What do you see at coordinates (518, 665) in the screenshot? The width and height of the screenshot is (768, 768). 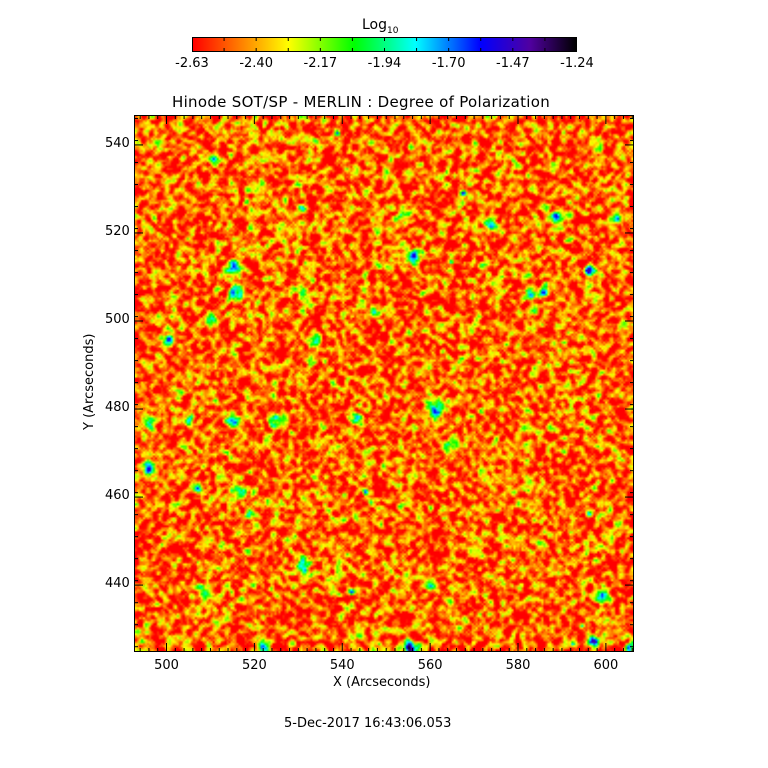 I see `x-tick-label: 580` at bounding box center [518, 665].